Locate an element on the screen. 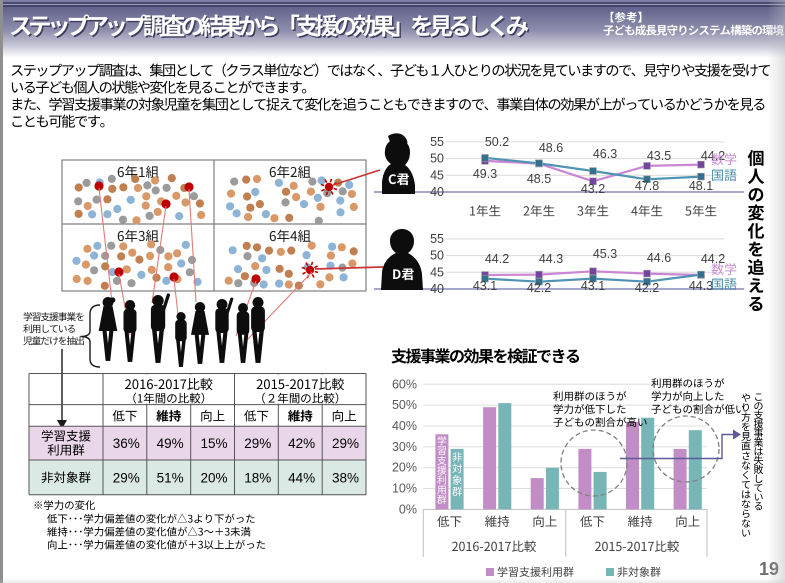  svg-text: 40% is located at coordinates (404, 426).